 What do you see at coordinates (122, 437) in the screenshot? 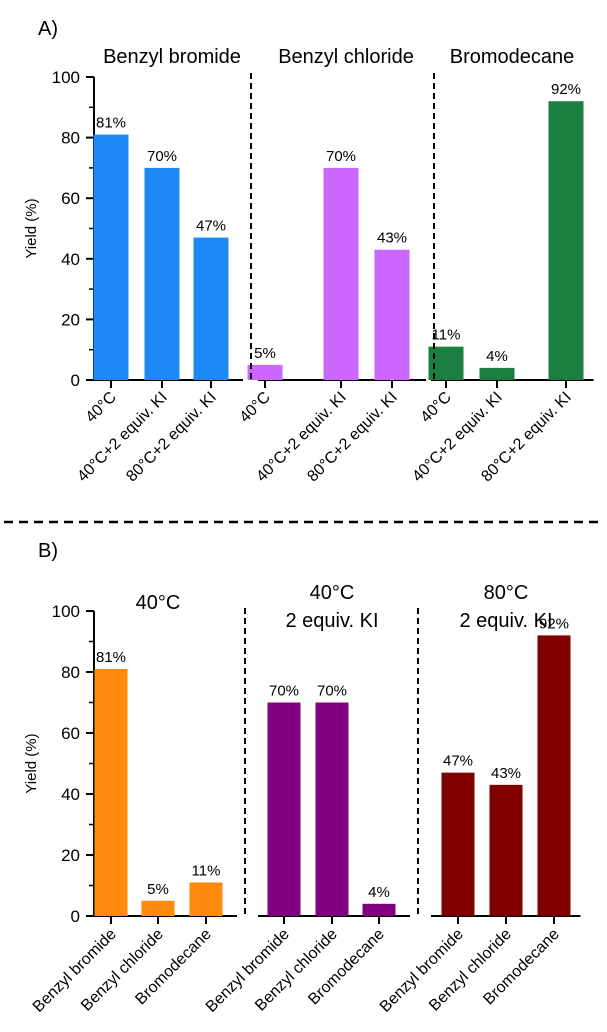
I see `category-label: 40°C+2 equiv. KI` at bounding box center [122, 437].